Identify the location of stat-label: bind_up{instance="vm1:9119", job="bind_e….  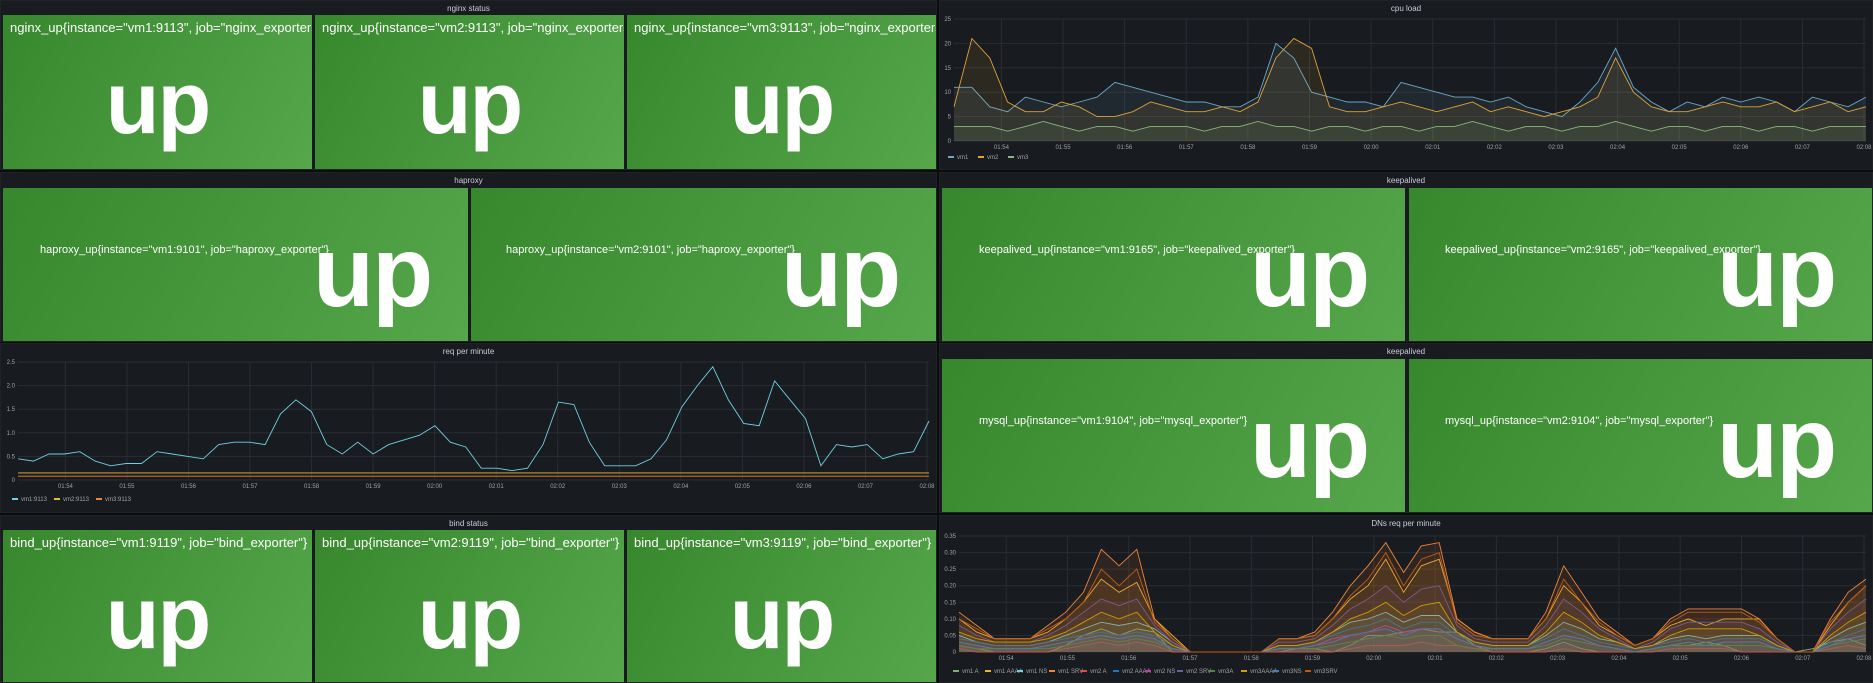
(159, 542).